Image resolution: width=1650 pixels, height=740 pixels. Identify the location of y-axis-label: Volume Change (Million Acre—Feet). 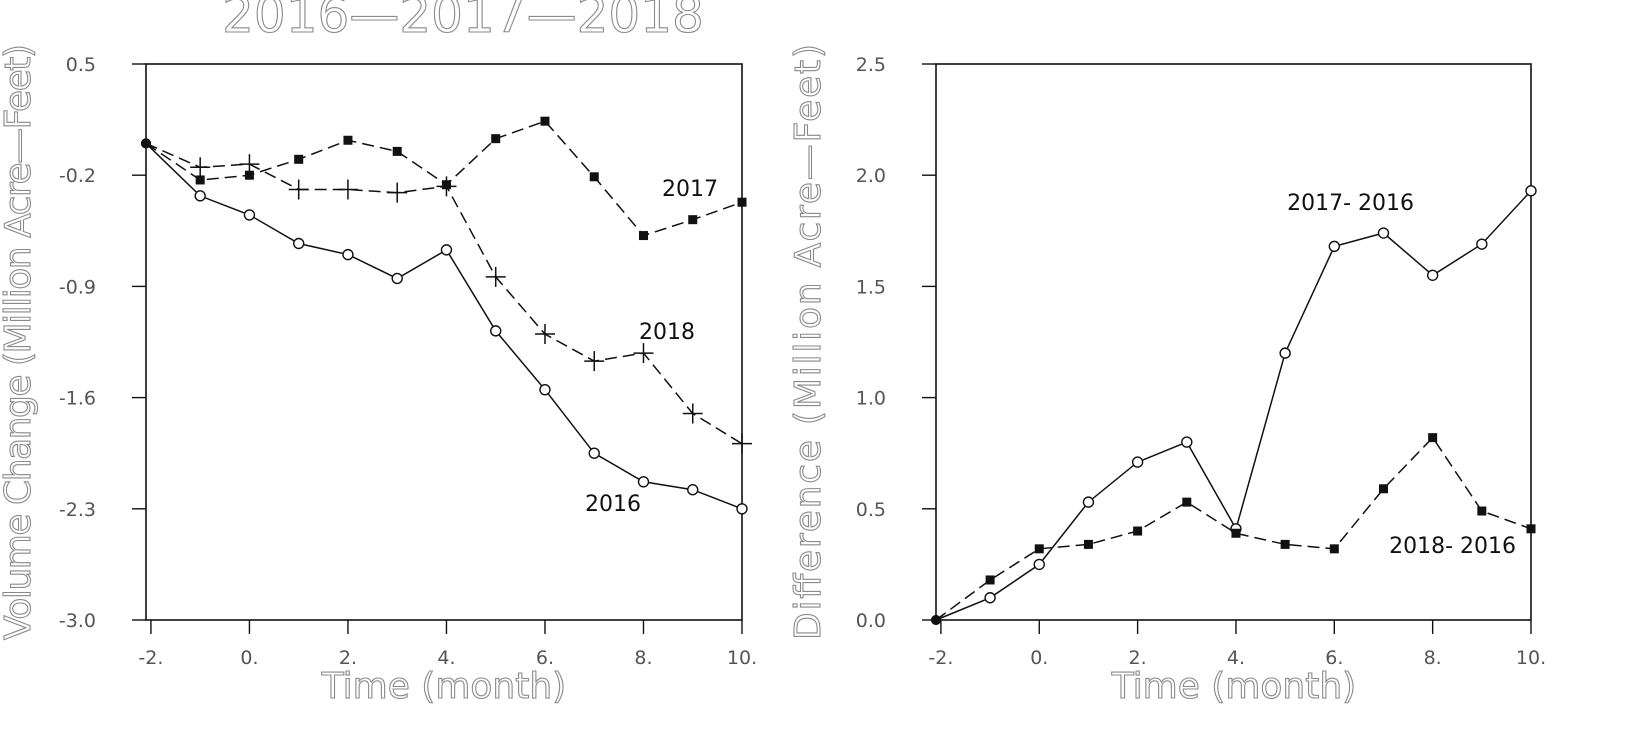
(19, 342).